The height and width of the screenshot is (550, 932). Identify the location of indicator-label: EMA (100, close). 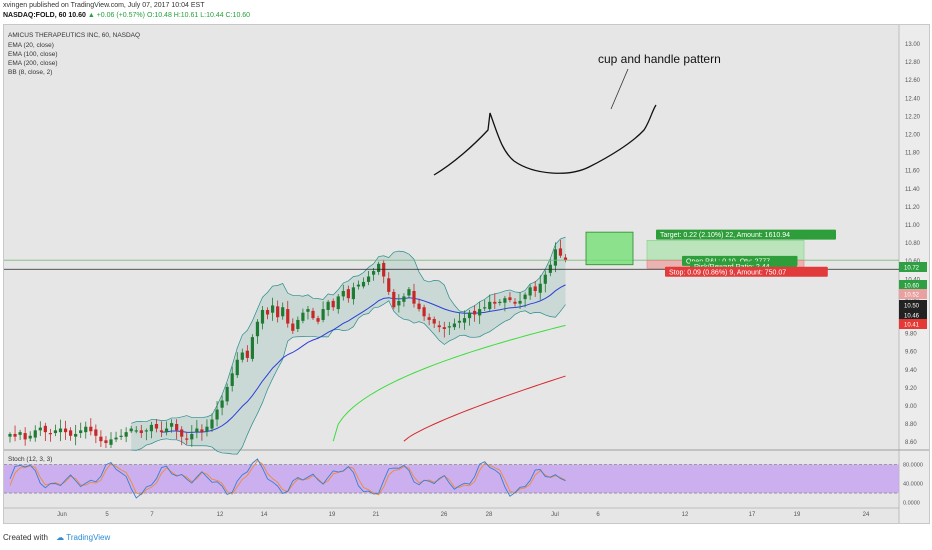
(33, 54).